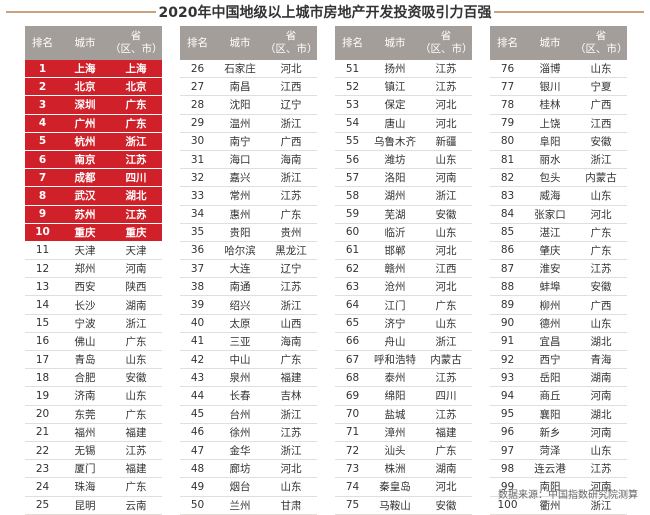 The image size is (650, 515). Describe the element at coordinates (42, 232) in the screenshot. I see `rank-cell: 10` at that location.